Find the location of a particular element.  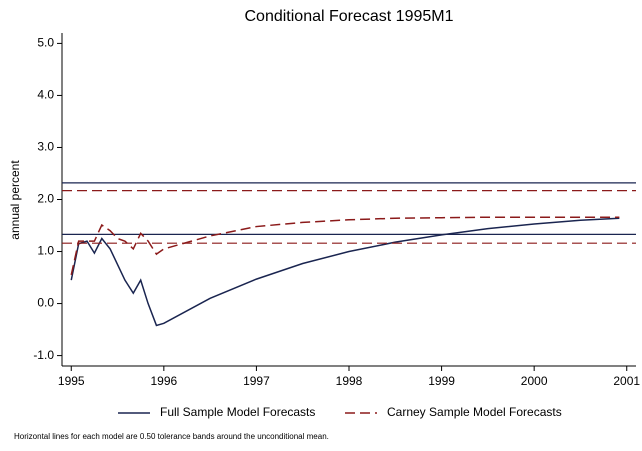

y-tick-label: 1.0 is located at coordinates (45, 251).